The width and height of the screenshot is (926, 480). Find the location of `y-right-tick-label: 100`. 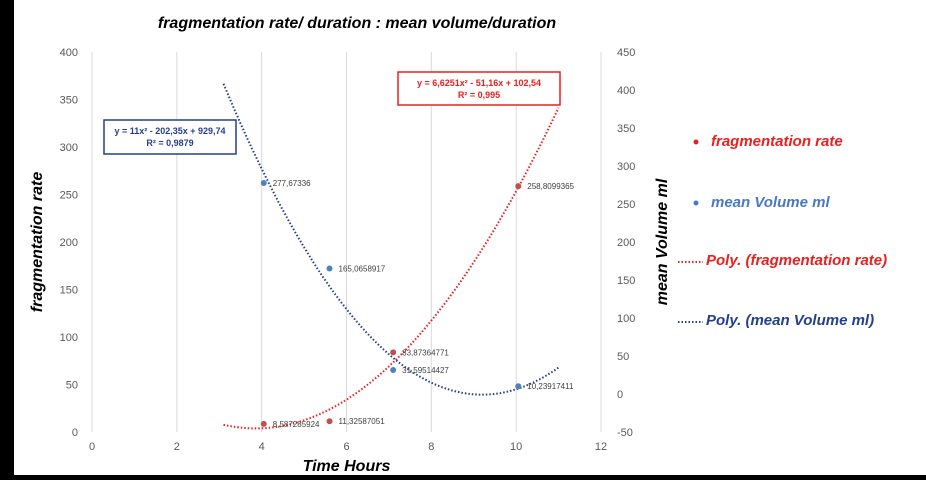

y-right-tick-label: 100 is located at coordinates (626, 319).